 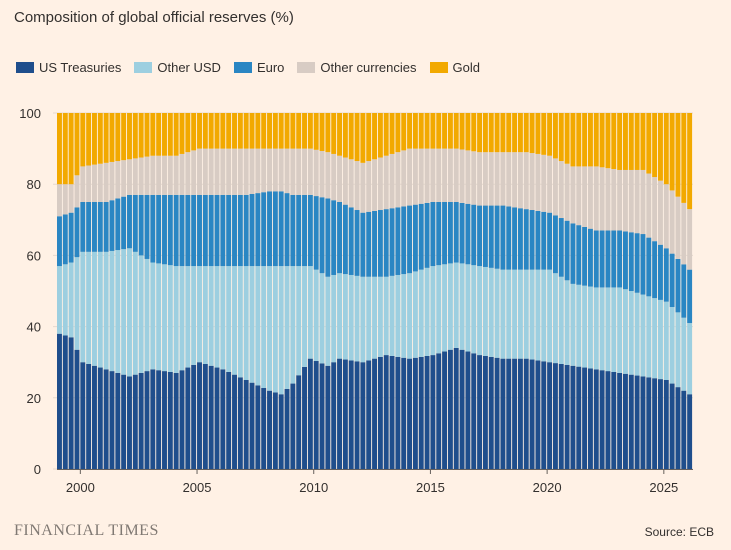 What do you see at coordinates (270, 67) in the screenshot?
I see `legend-label-euro: Euro` at bounding box center [270, 67].